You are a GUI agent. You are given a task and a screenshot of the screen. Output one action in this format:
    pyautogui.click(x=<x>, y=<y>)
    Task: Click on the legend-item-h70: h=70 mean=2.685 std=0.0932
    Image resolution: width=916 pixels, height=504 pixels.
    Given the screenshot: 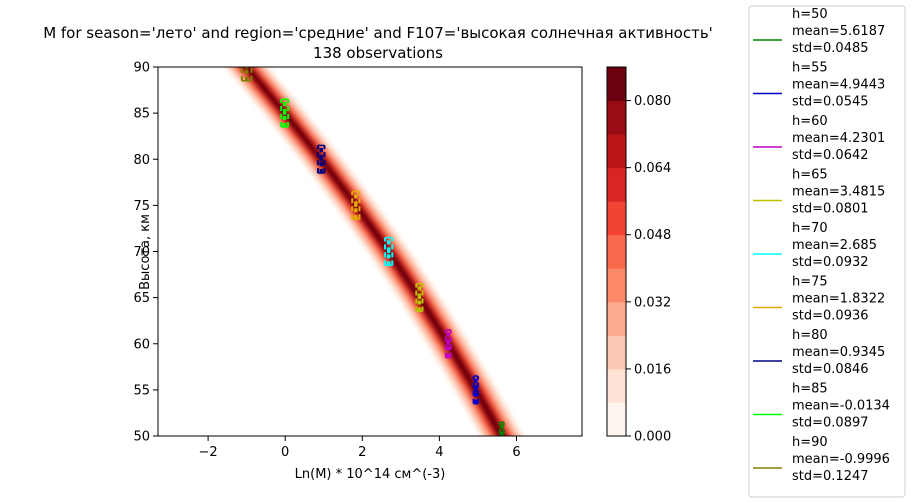 What is the action you would take?
    pyautogui.click(x=815, y=245)
    